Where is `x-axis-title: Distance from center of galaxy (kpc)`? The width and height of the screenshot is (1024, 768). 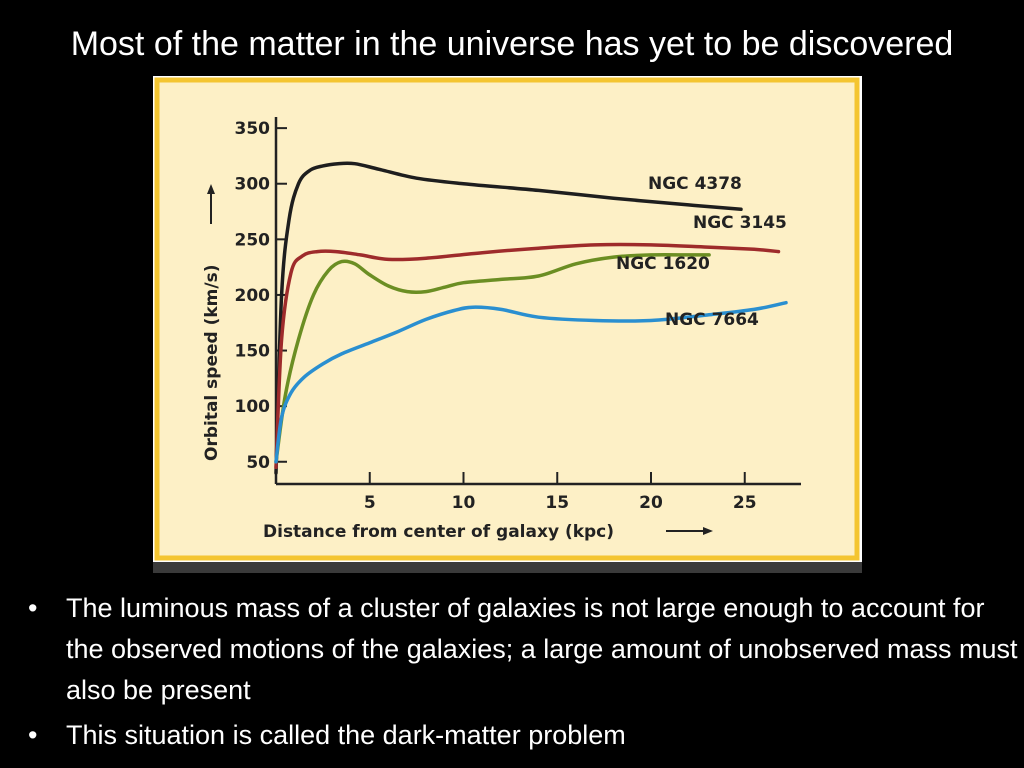
x-axis-title: Distance from center of galaxy (kpc) is located at coordinates (438, 532).